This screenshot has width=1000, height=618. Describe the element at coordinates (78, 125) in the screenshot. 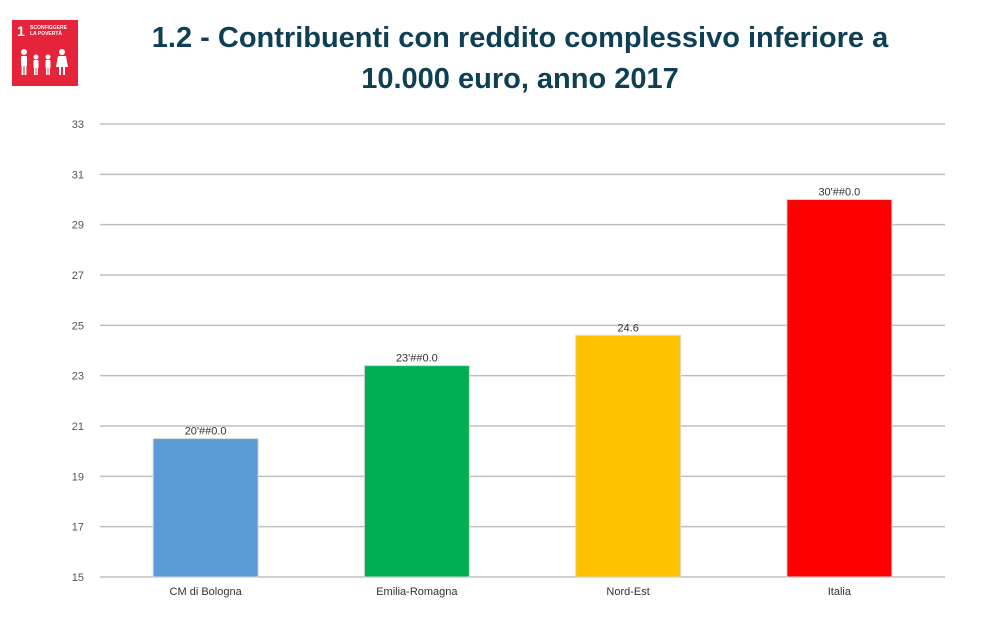

I see `y-tick-label: 33` at that location.